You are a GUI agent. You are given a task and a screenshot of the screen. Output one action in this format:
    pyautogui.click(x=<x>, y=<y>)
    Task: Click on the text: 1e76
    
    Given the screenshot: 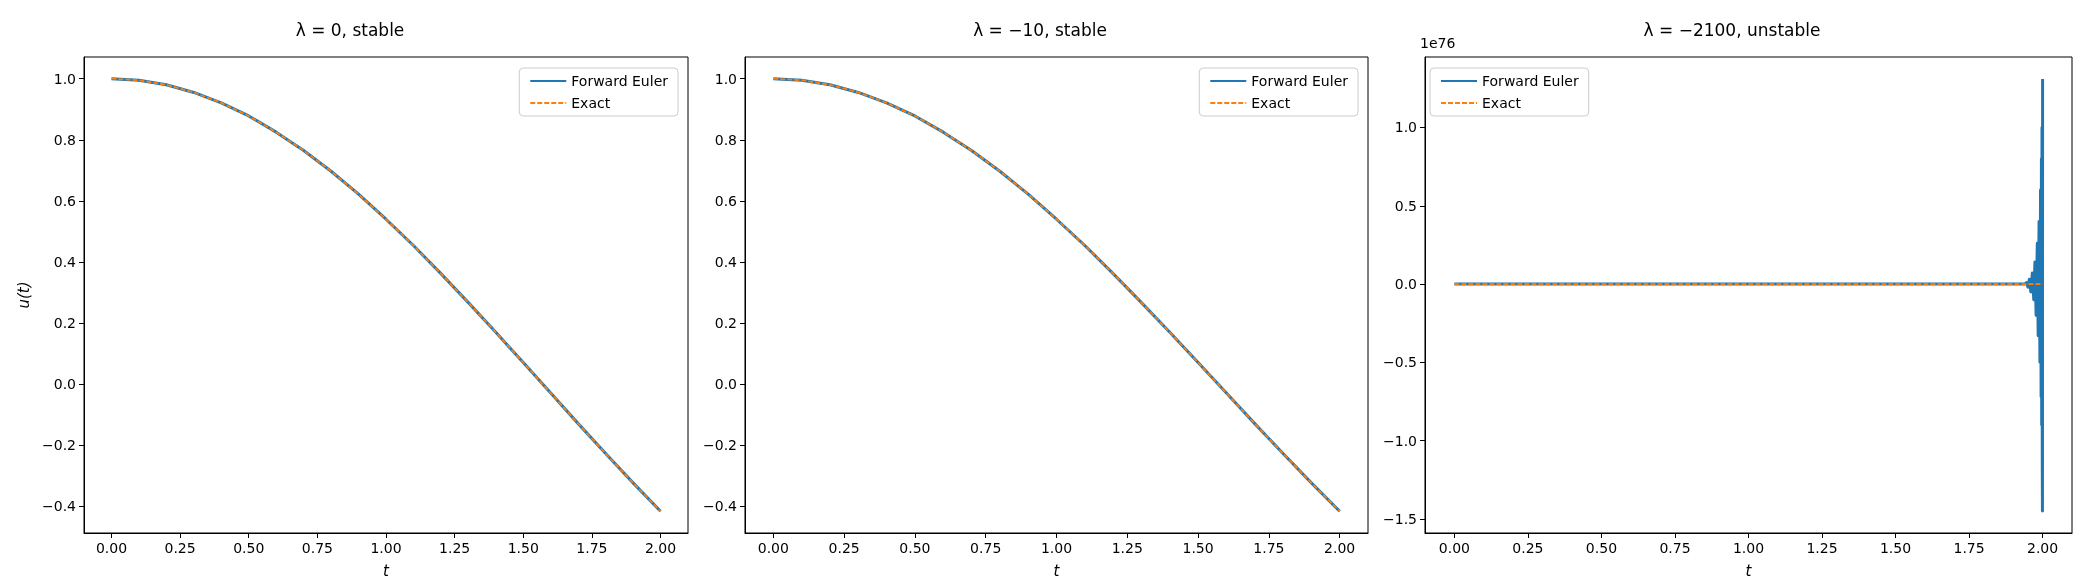 What is the action you would take?
    pyautogui.click(x=1438, y=43)
    